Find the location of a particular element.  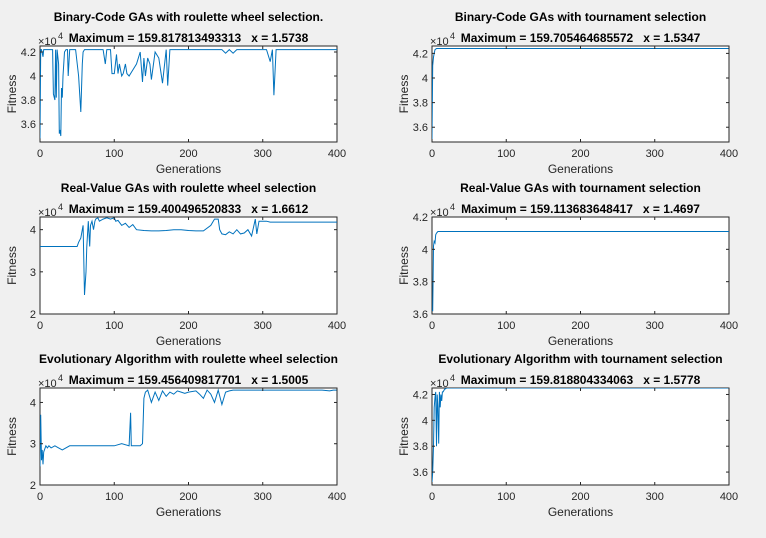

subplot-title: Real-Value GAs with tournament selection is located at coordinates (580, 188).